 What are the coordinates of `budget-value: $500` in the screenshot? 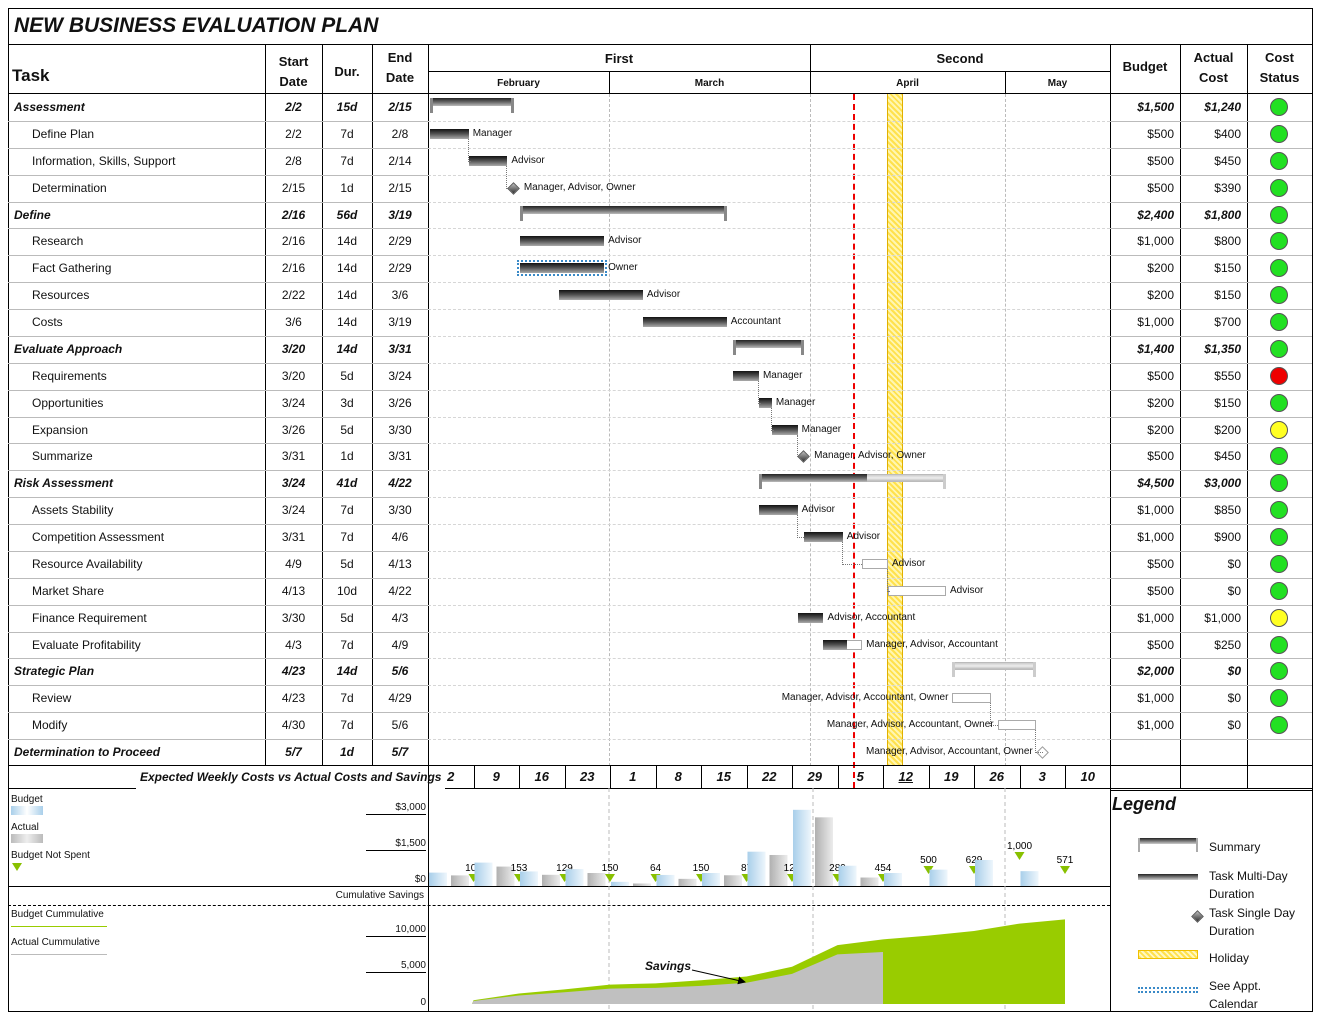 It's located at (1160, 133).